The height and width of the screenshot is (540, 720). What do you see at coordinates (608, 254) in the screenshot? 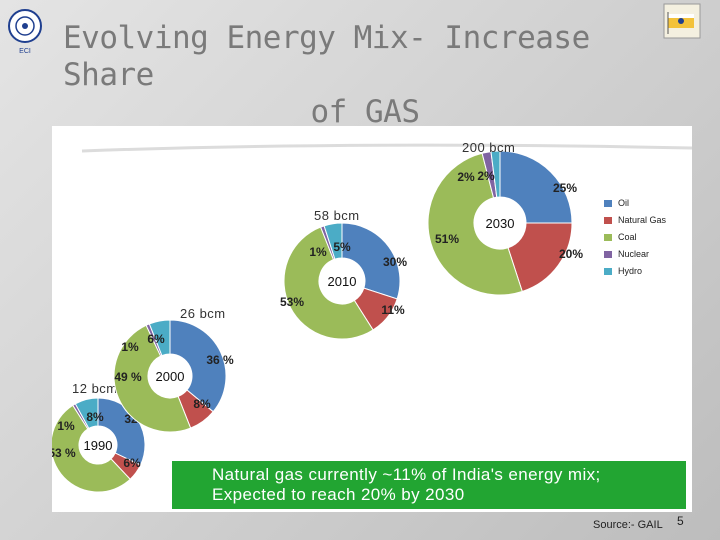
I see `legend-swatch-nuclear` at bounding box center [608, 254].